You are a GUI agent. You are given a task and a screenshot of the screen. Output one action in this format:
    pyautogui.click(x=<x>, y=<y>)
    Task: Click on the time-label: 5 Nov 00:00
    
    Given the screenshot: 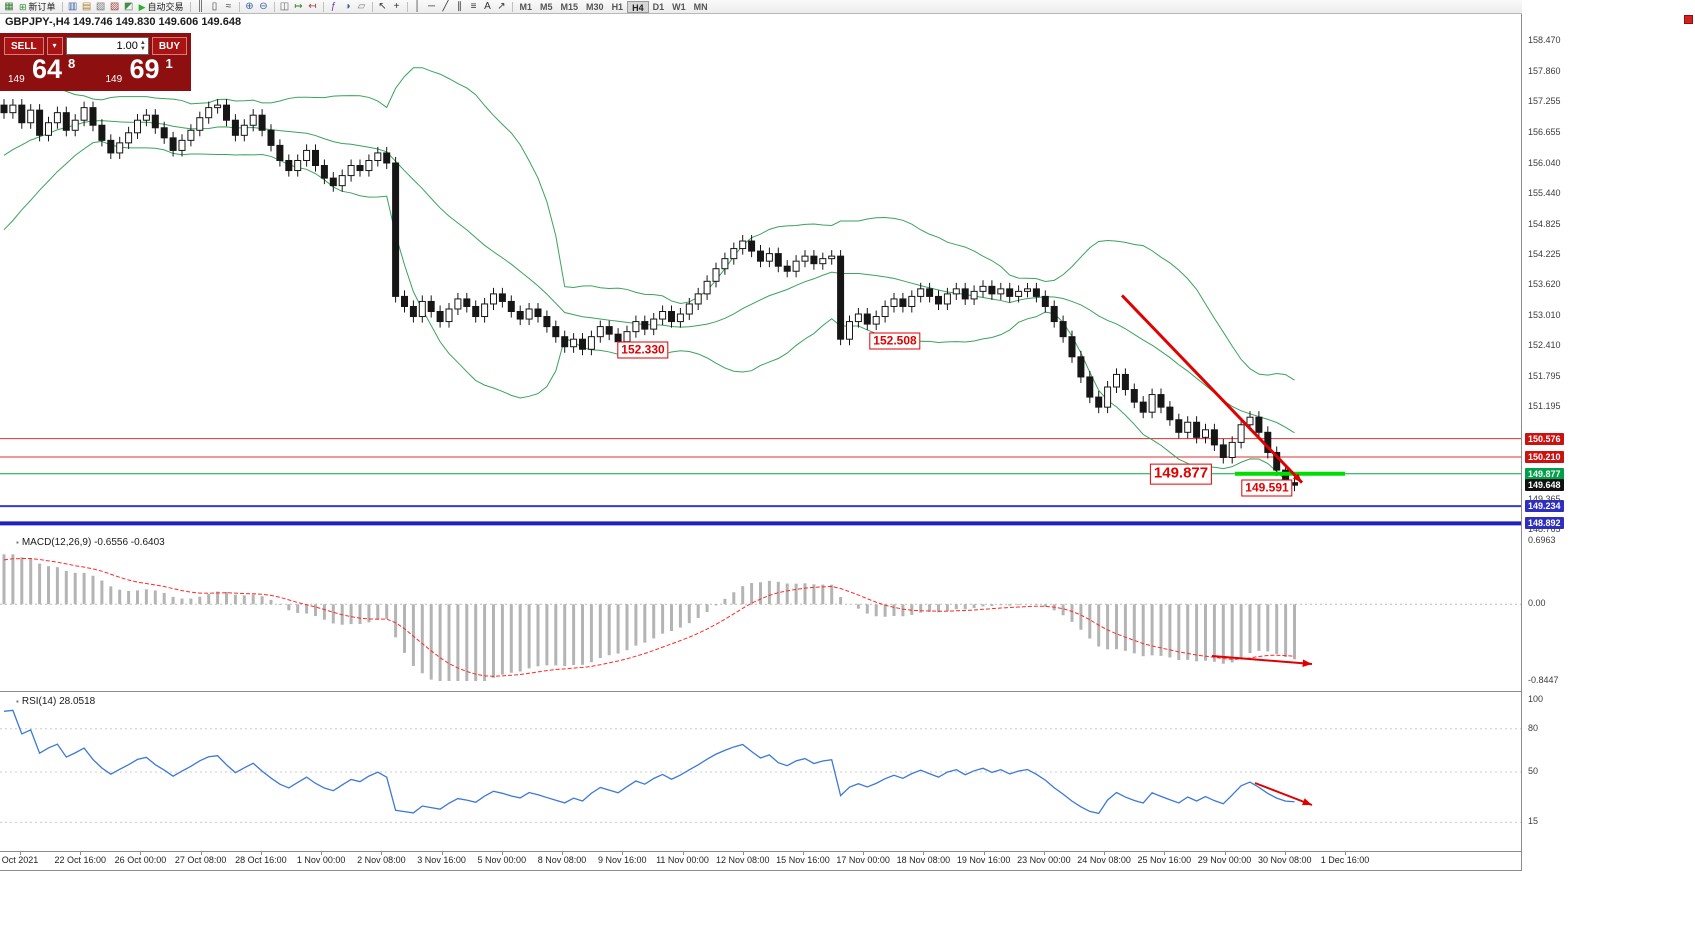 What is the action you would take?
    pyautogui.click(x=502, y=860)
    